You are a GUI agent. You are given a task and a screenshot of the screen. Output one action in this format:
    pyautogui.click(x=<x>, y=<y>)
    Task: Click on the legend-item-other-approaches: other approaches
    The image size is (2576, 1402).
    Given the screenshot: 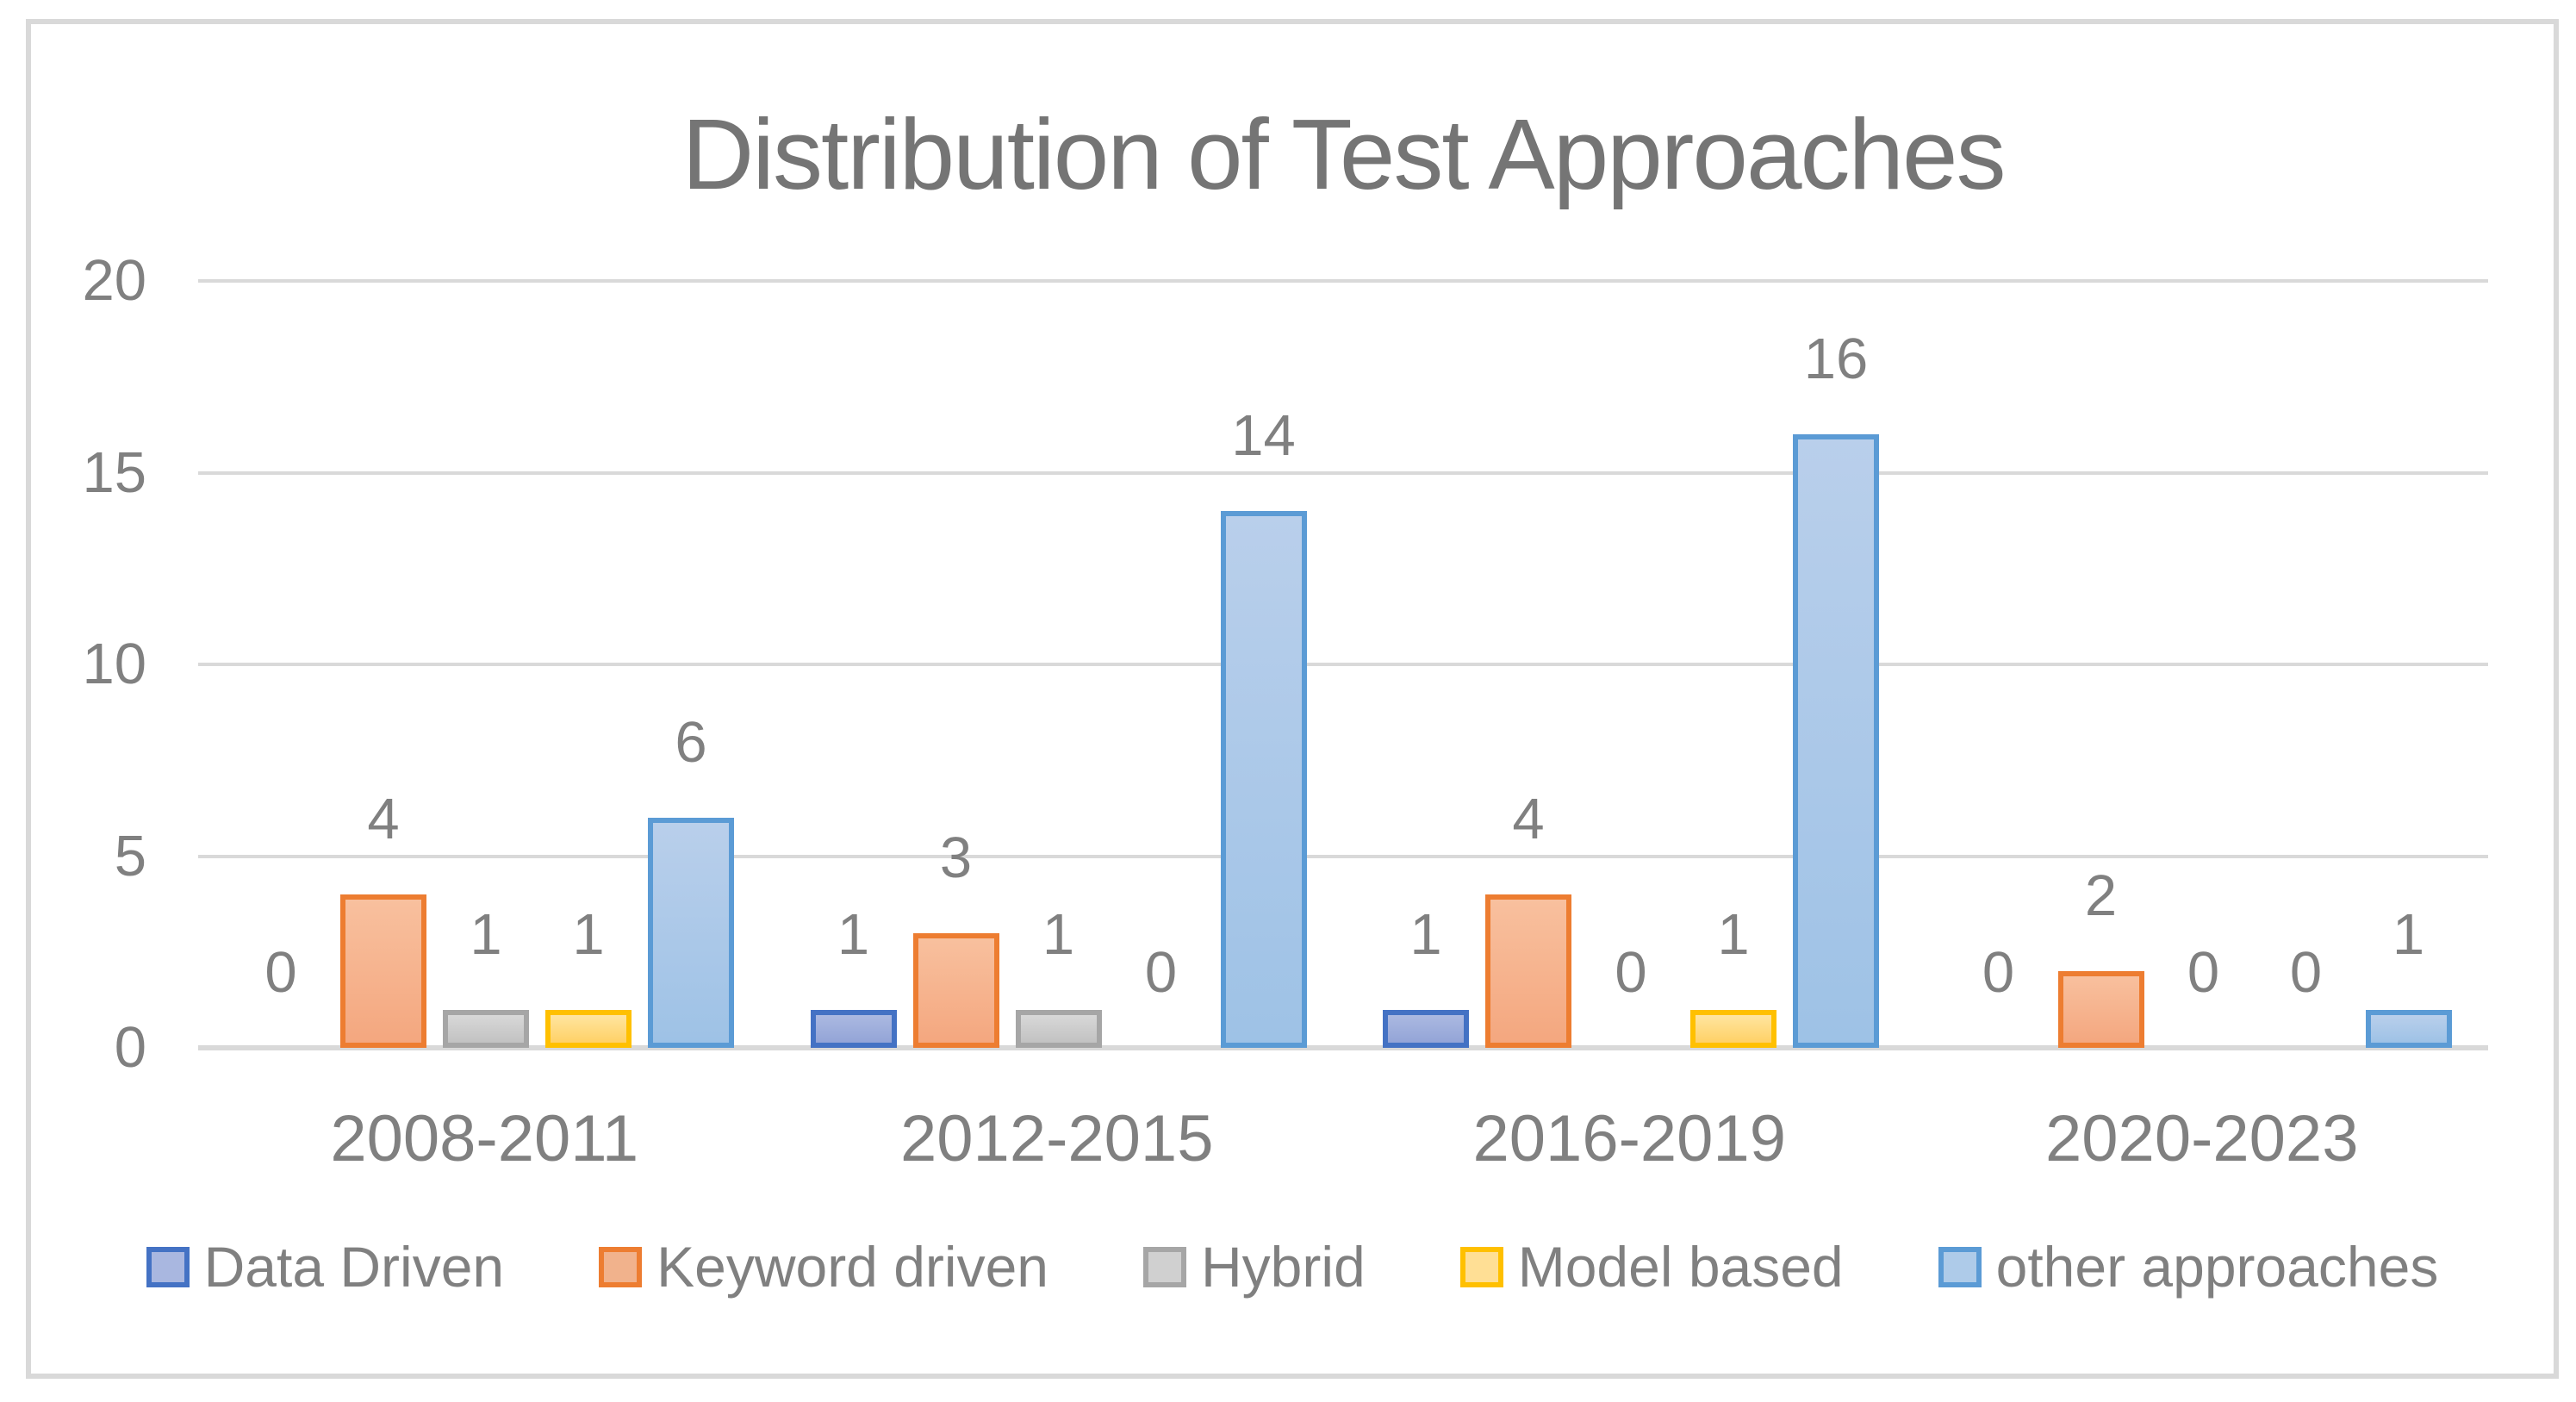 What is the action you would take?
    pyautogui.click(x=2189, y=1266)
    